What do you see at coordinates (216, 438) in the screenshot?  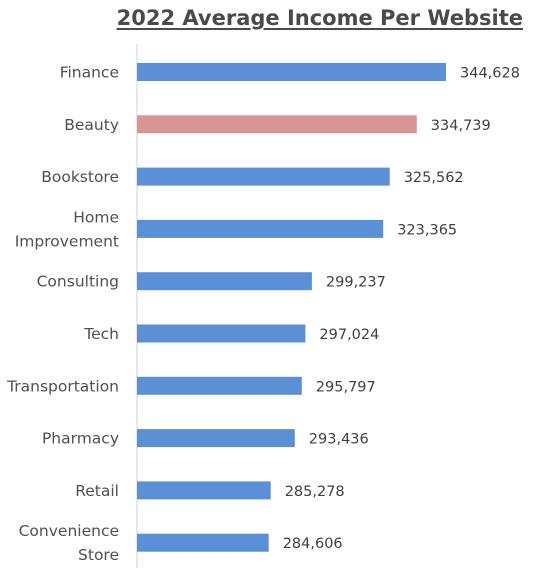 I see `bar-pharmacy` at bounding box center [216, 438].